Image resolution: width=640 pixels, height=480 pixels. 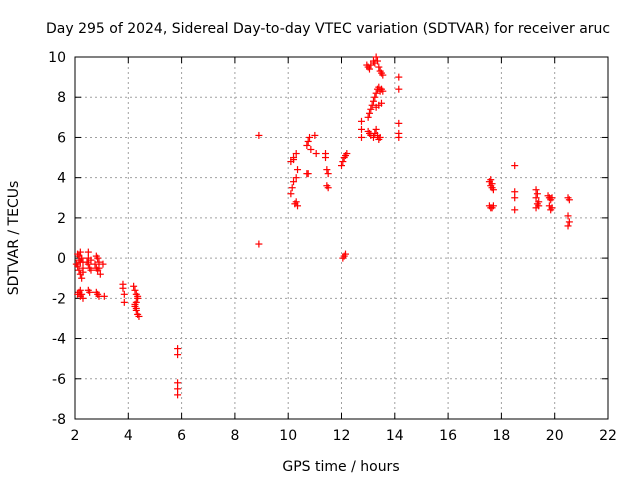 What do you see at coordinates (61, 138) in the screenshot?
I see `y-tick-label: 6` at bounding box center [61, 138].